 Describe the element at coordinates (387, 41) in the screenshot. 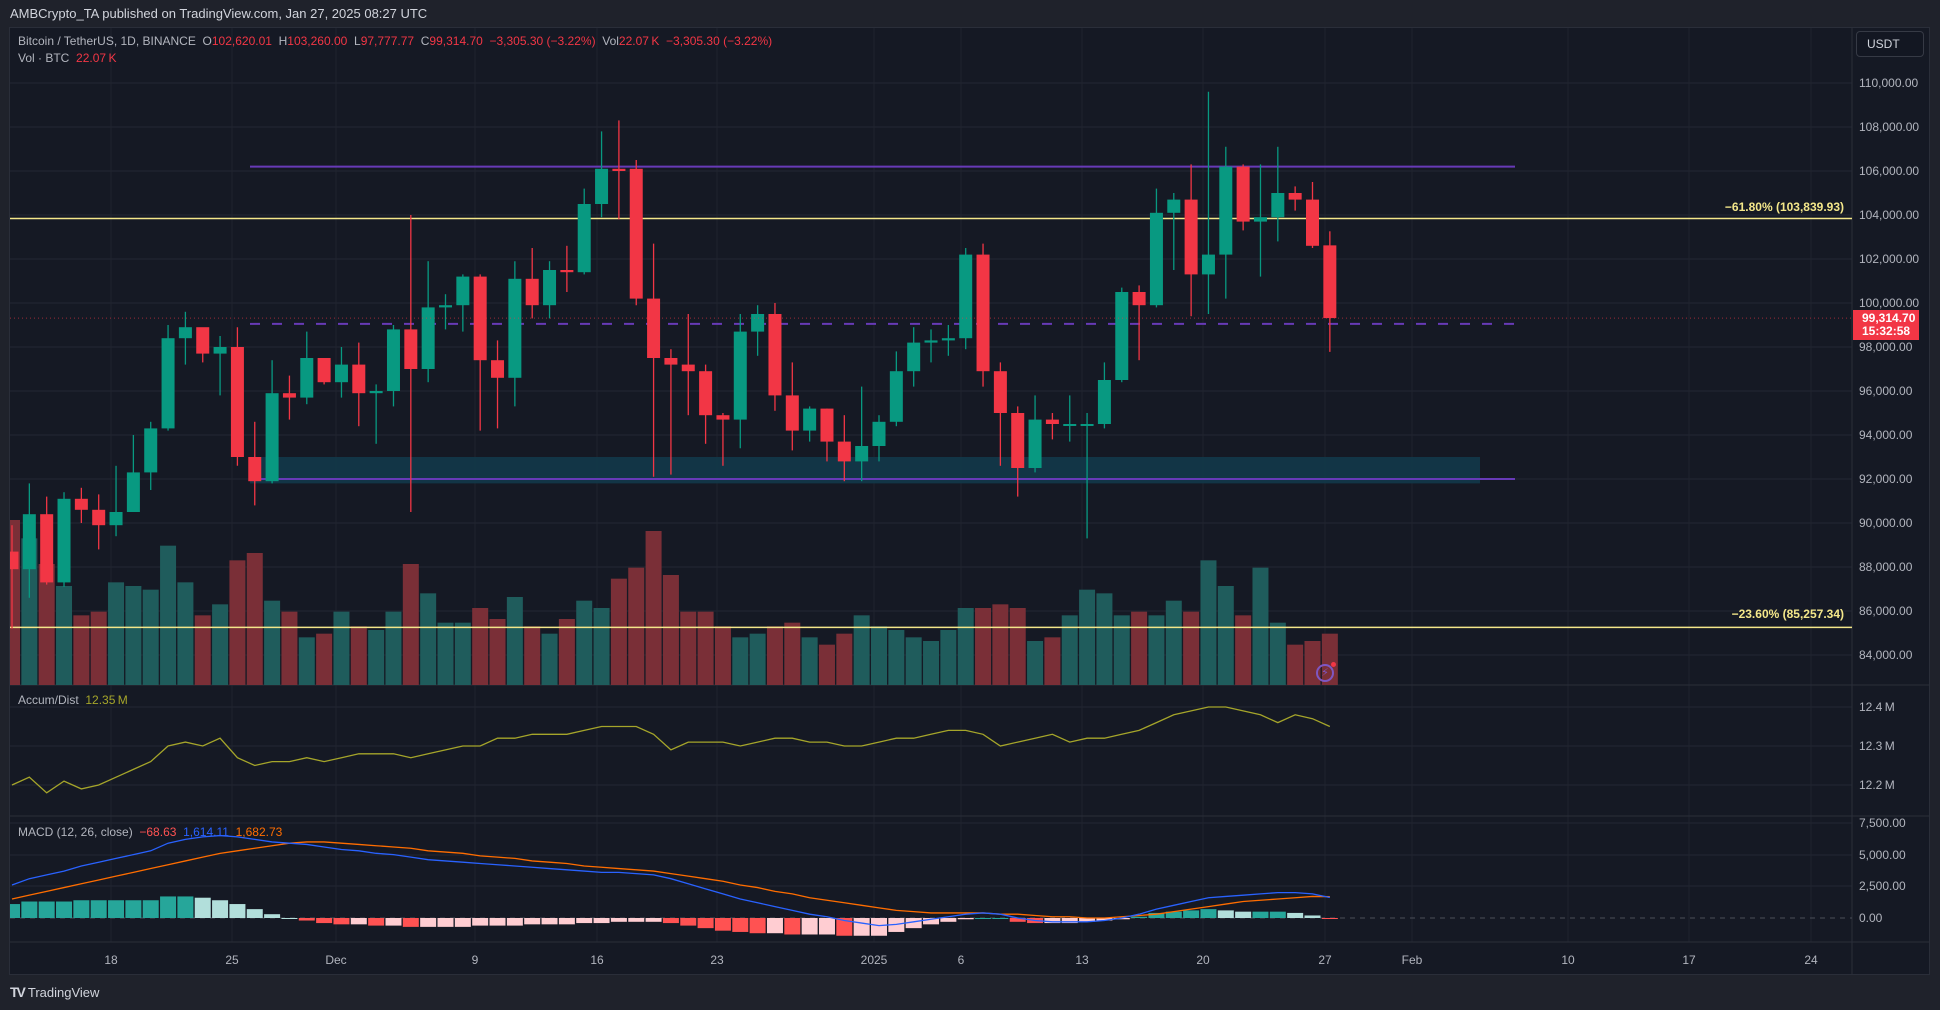

I see `low-value: 97,777.77` at that location.